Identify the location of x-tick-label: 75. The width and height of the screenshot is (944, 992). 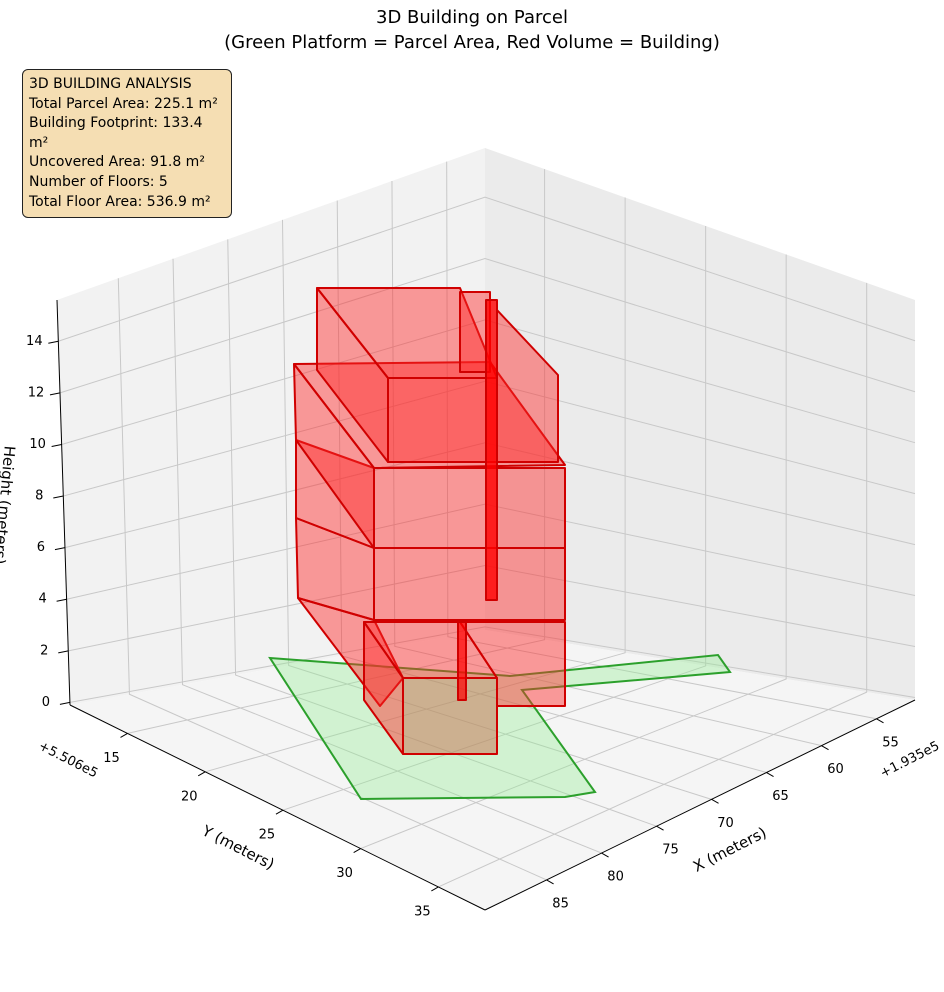
(670, 850).